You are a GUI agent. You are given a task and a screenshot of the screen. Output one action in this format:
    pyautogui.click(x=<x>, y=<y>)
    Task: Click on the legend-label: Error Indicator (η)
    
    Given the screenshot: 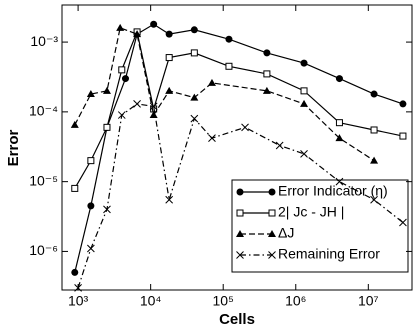 What is the action you would take?
    pyautogui.click(x=333, y=191)
    